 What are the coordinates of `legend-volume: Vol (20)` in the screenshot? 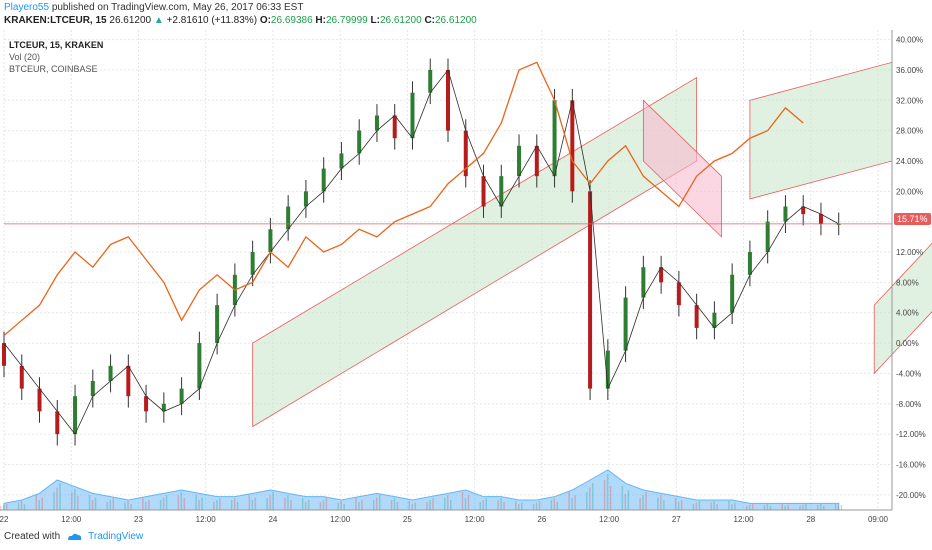 It's located at (25, 57).